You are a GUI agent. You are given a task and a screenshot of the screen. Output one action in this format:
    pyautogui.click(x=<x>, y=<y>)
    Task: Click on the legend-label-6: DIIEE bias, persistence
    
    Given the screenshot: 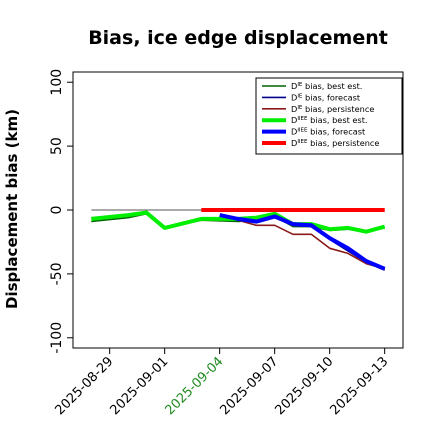 What is the action you would take?
    pyautogui.click(x=335, y=143)
    